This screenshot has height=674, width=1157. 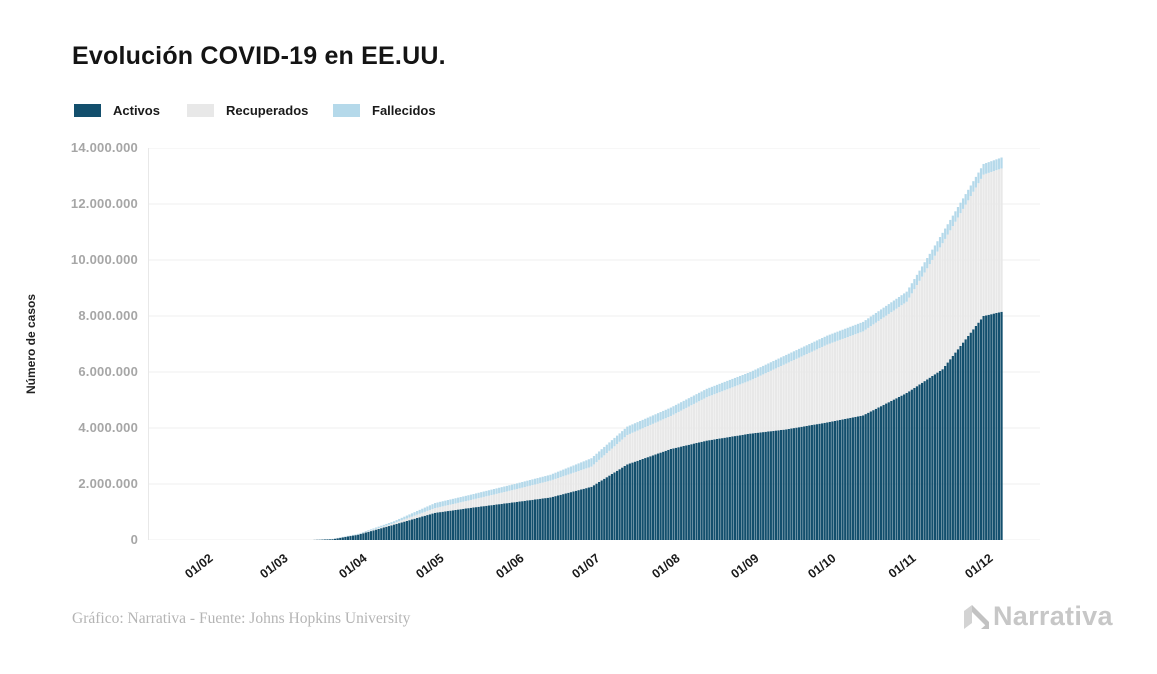 I want to click on x-tick-label: 01/04, so click(x=353, y=566).